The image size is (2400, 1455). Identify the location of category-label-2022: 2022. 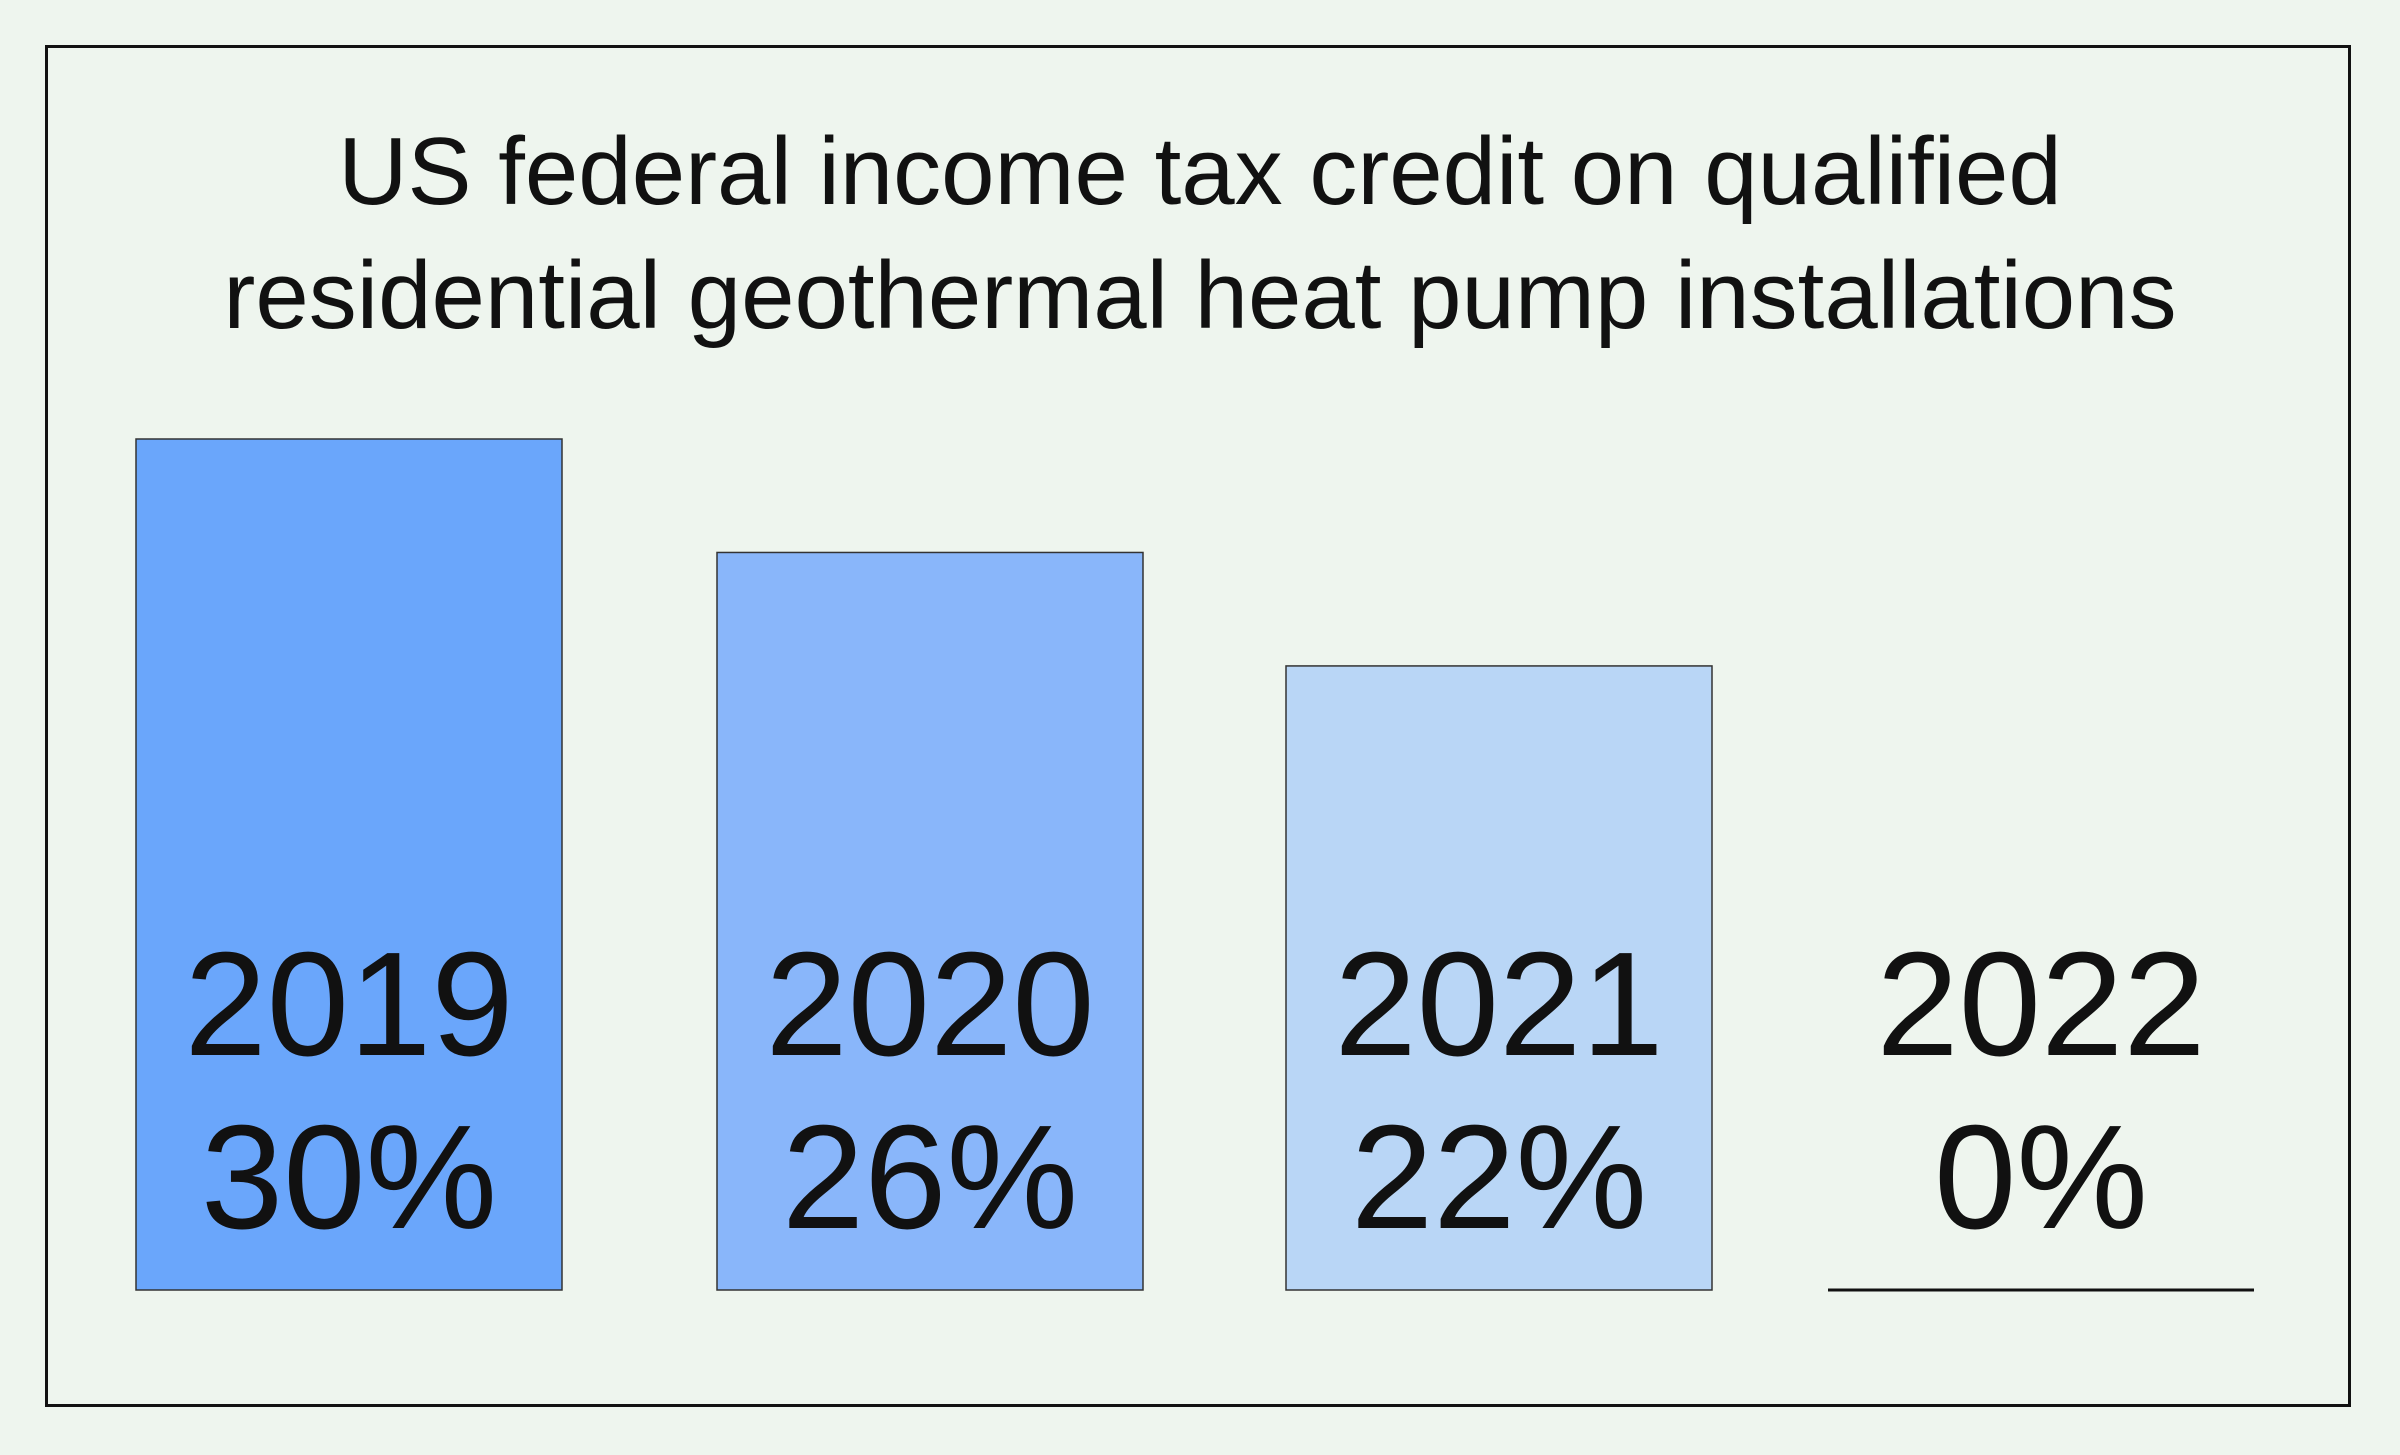
(2040, 1004).